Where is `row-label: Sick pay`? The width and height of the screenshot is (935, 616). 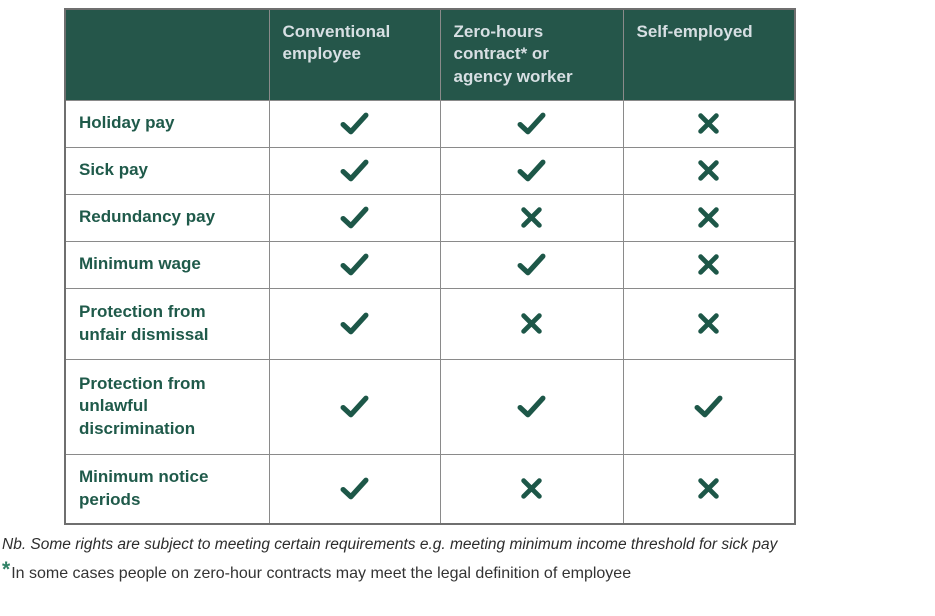 row-label: Sick pay is located at coordinates (167, 170).